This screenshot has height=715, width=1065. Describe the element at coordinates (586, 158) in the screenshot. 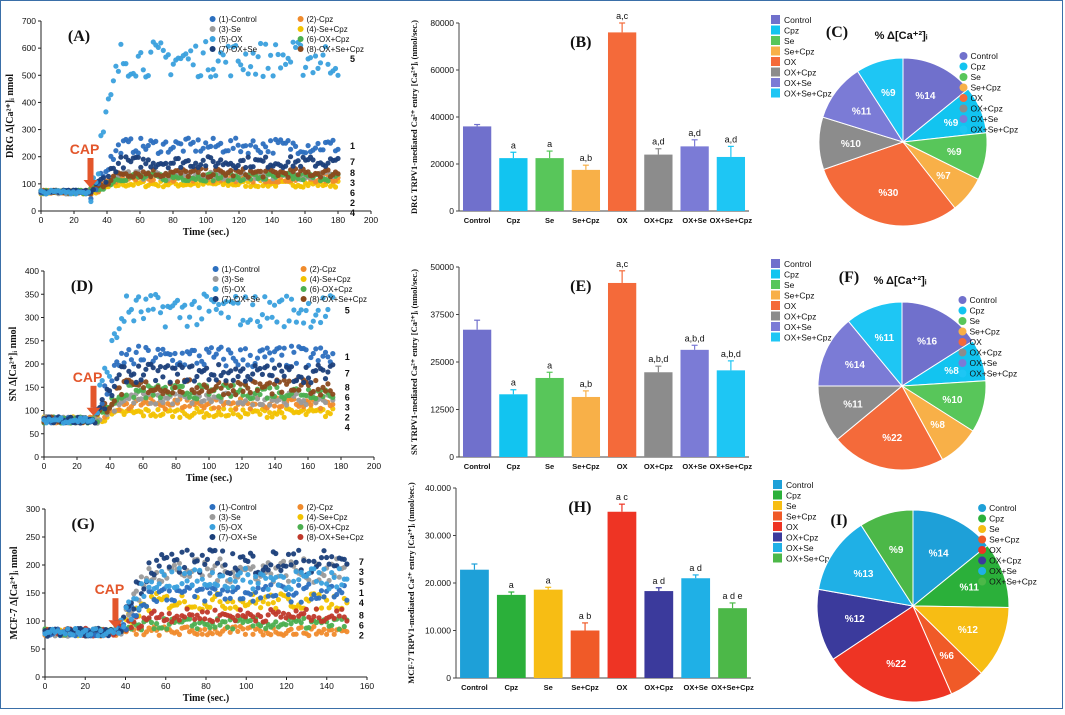

I see `significance-label: a,b` at that location.